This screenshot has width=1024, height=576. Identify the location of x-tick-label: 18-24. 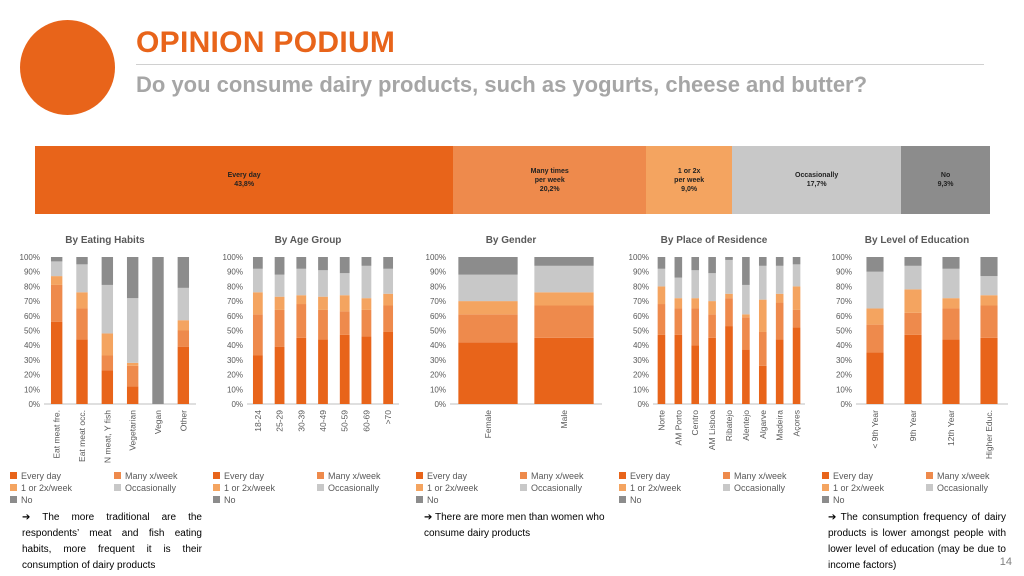
(258, 421).